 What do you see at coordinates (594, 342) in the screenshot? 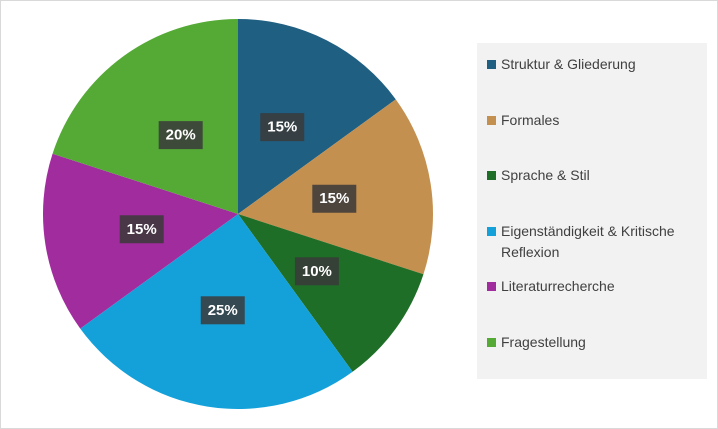
I see `legend-item: Fragestellung` at bounding box center [594, 342].